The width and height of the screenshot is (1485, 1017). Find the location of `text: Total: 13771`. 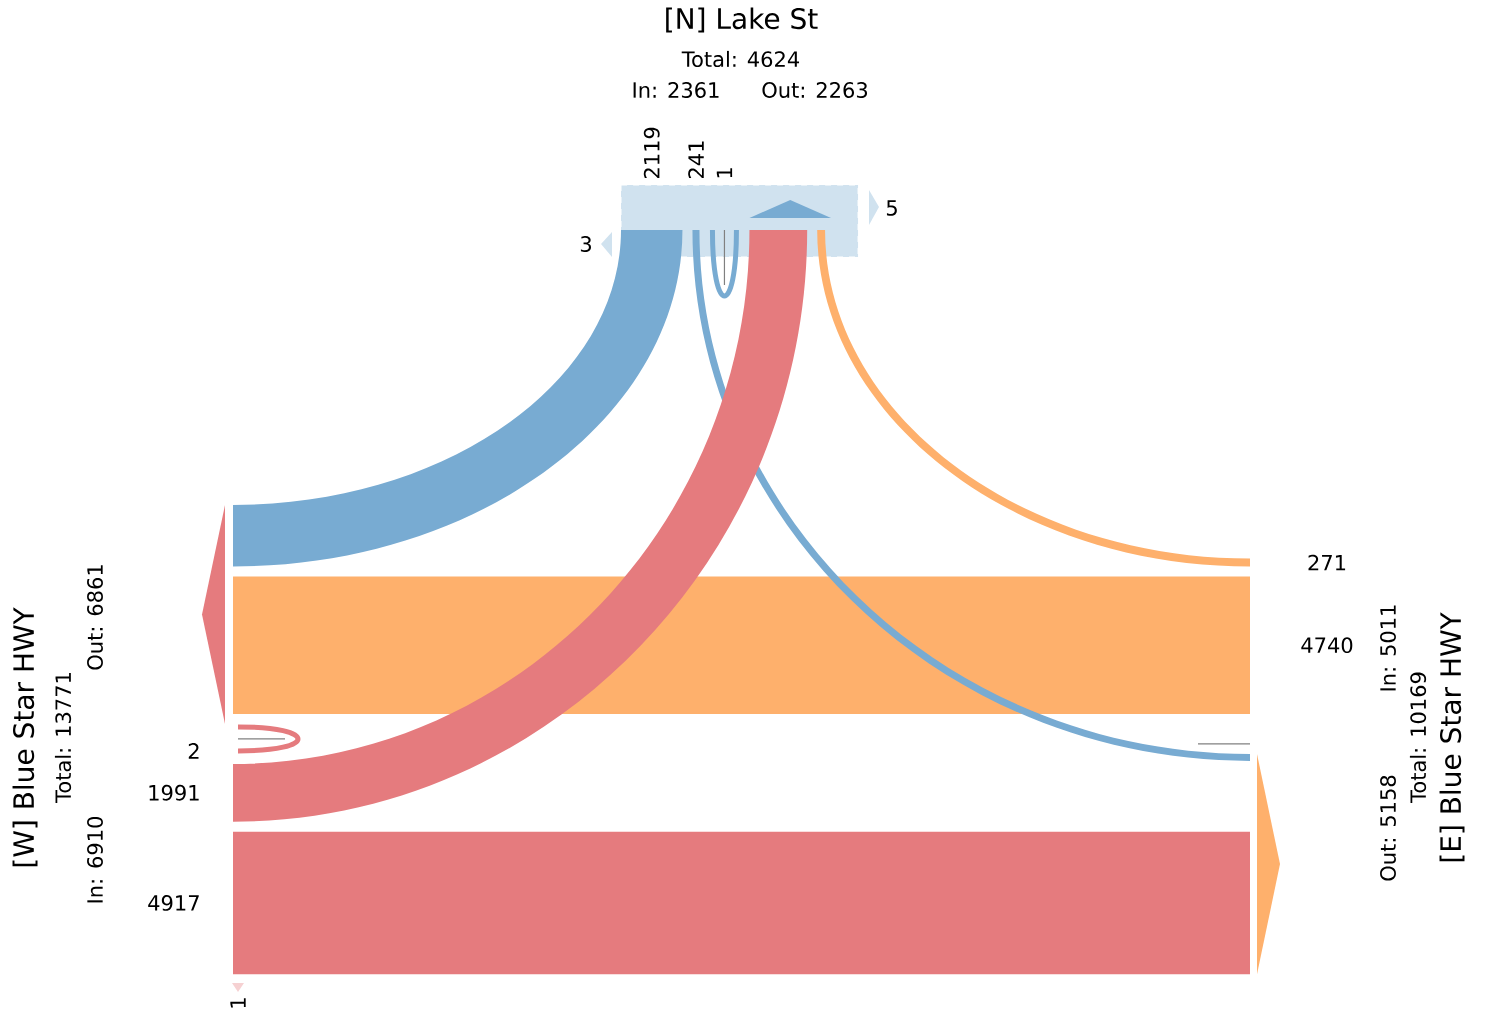

text: Total: 13771 is located at coordinates (63, 738).